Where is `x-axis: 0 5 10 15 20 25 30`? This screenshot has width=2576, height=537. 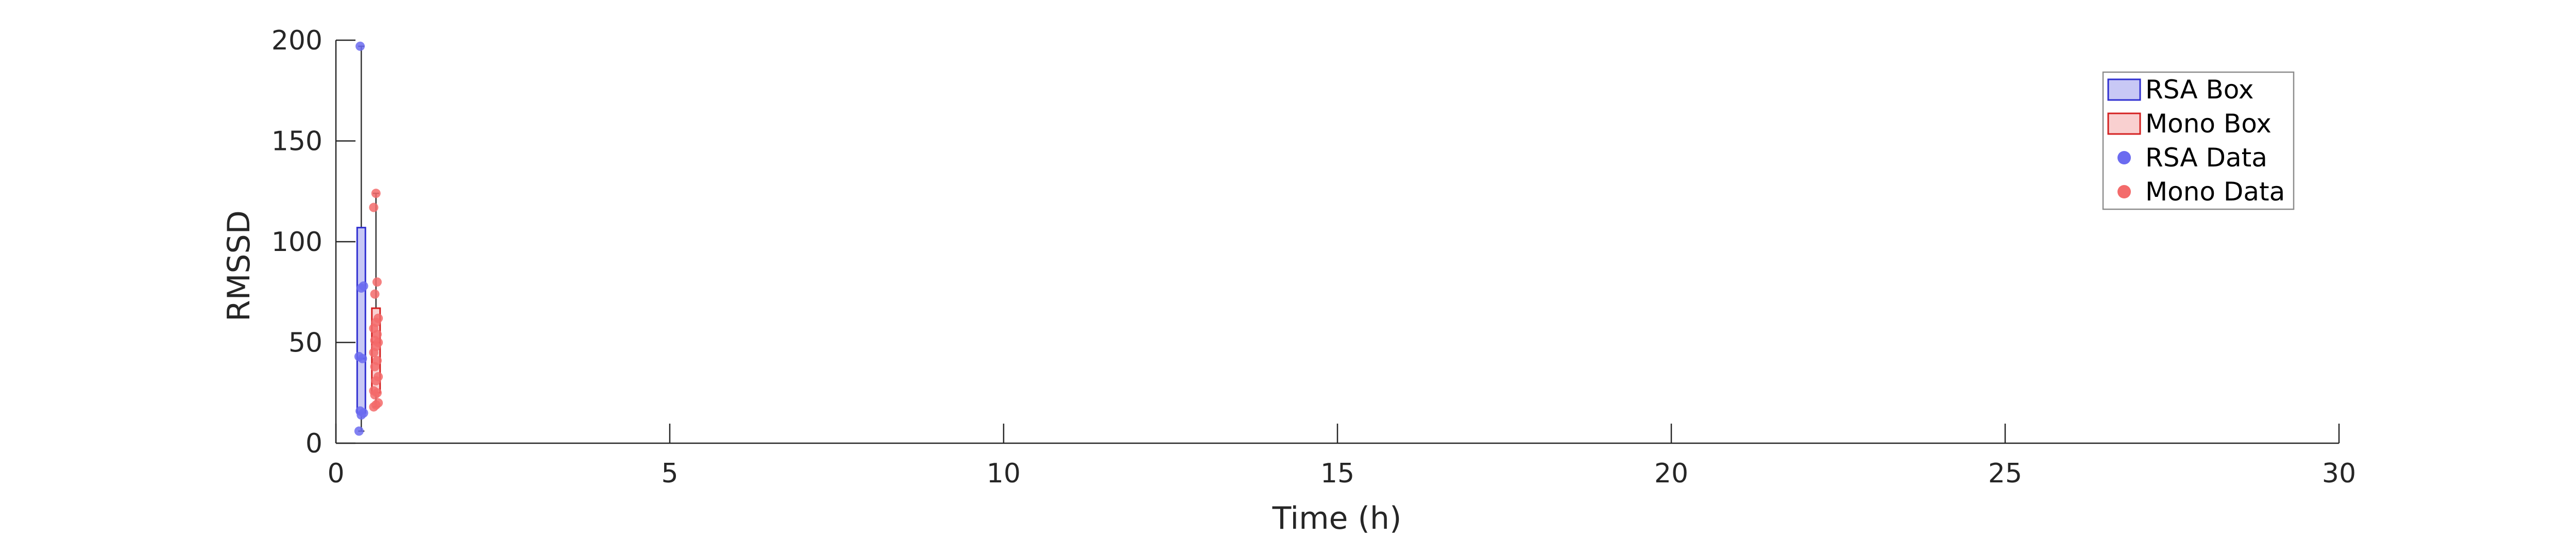 x-axis: 0 5 10 15 20 25 30 is located at coordinates (1341, 456).